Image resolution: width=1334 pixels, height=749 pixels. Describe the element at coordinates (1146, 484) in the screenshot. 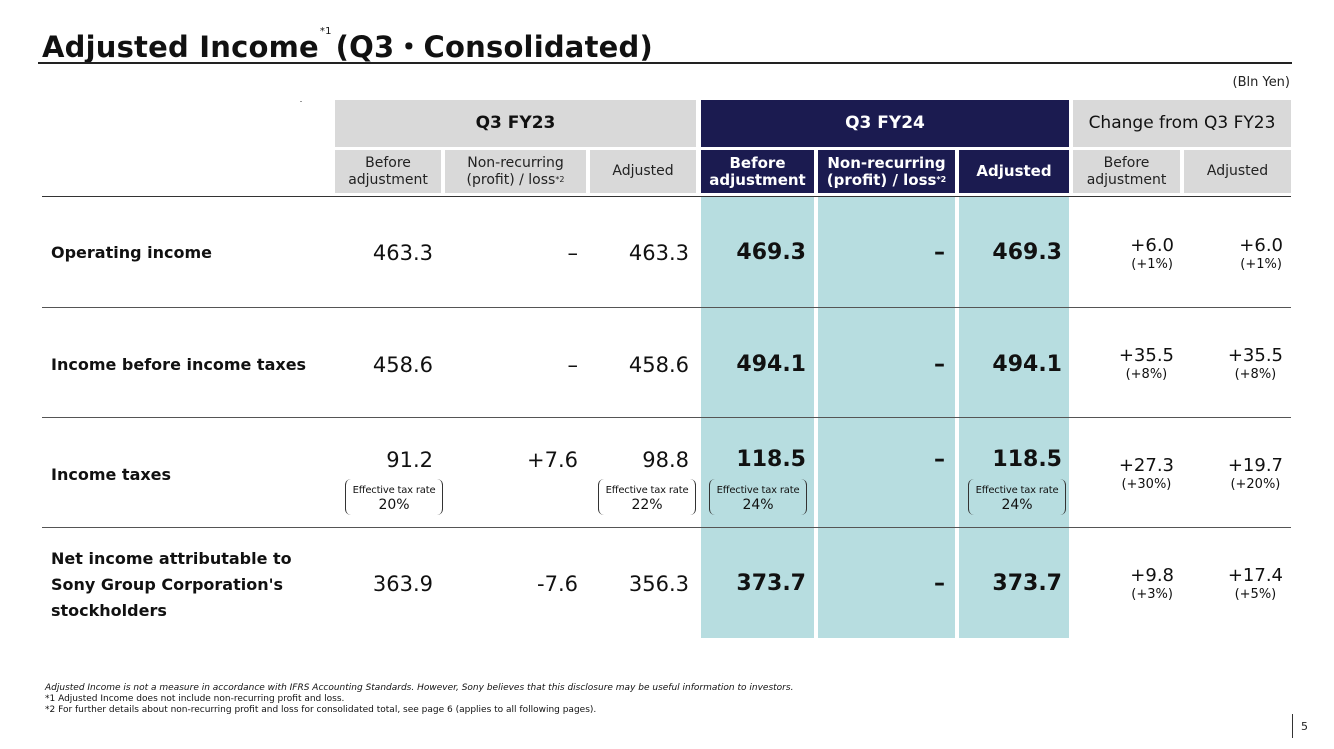

I see `change-before-percent: (+30%)` at that location.